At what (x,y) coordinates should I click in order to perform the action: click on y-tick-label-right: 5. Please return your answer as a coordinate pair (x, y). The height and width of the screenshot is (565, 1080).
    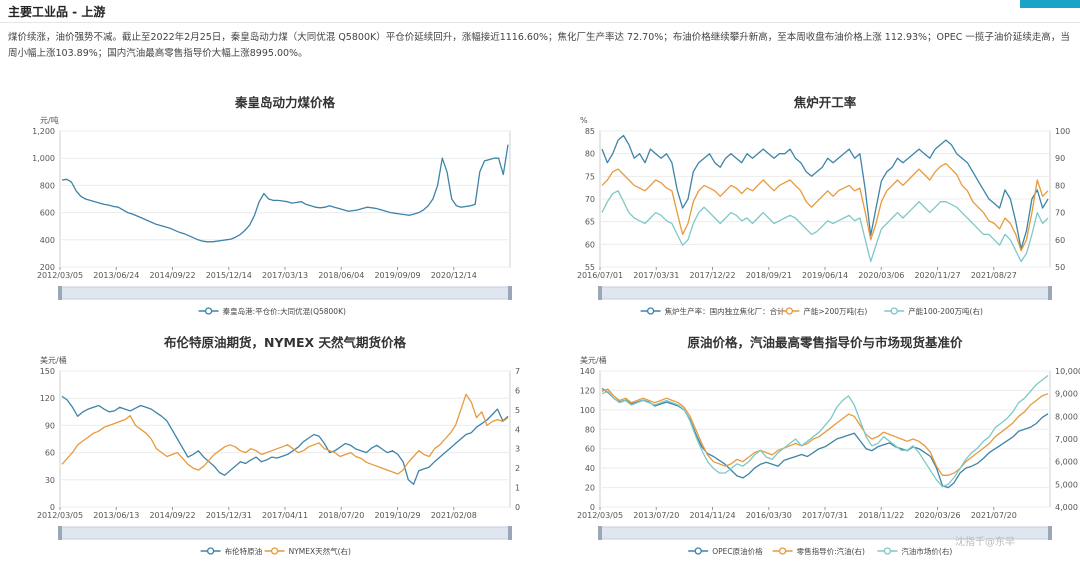
    Looking at the image, I should click on (517, 410).